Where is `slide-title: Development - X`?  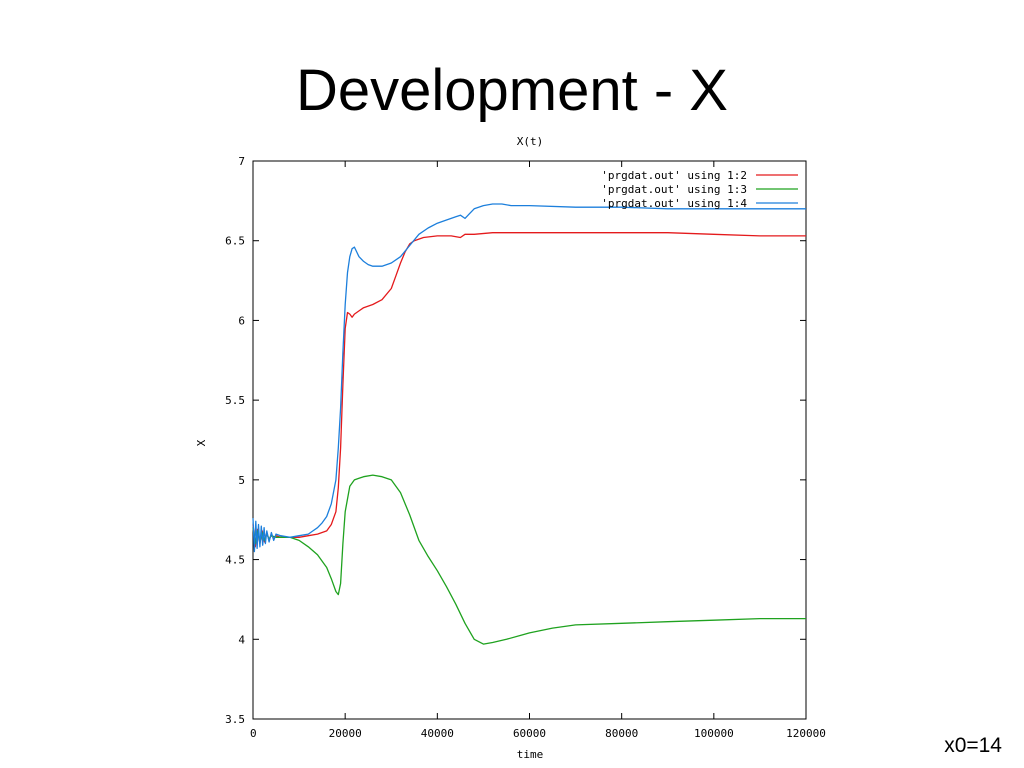
slide-title: Development - X is located at coordinates (512, 90).